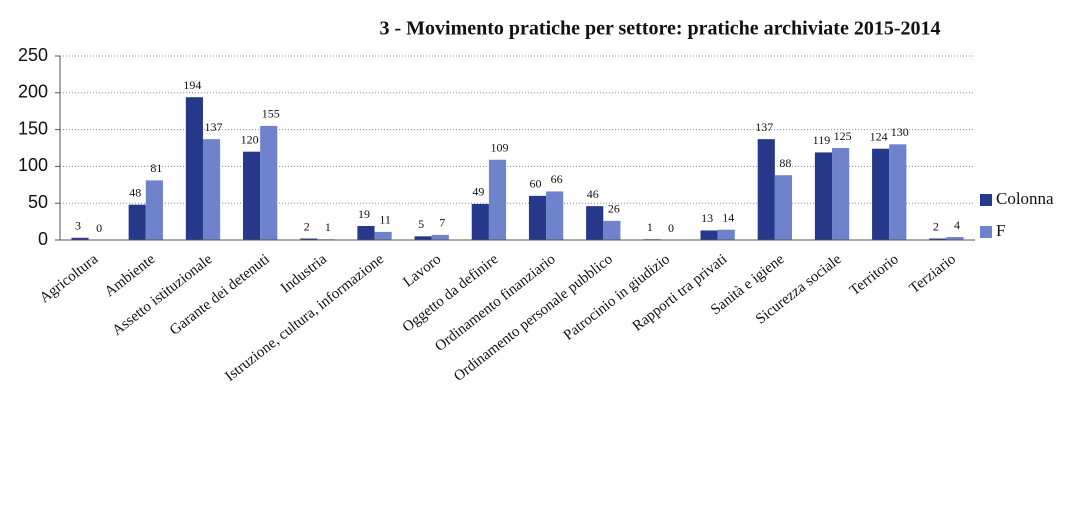  What do you see at coordinates (614, 209) in the screenshot?
I see `value-label: 26` at bounding box center [614, 209].